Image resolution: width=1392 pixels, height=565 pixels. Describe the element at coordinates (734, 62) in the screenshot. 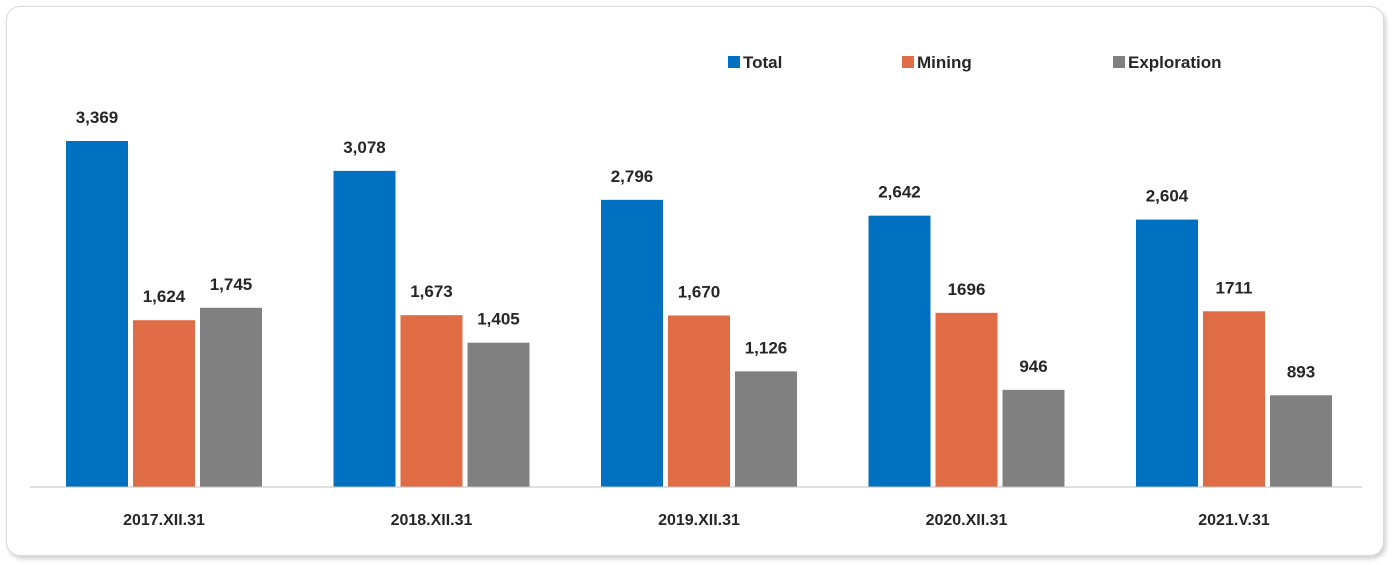

I see `legend-swatch-total` at that location.